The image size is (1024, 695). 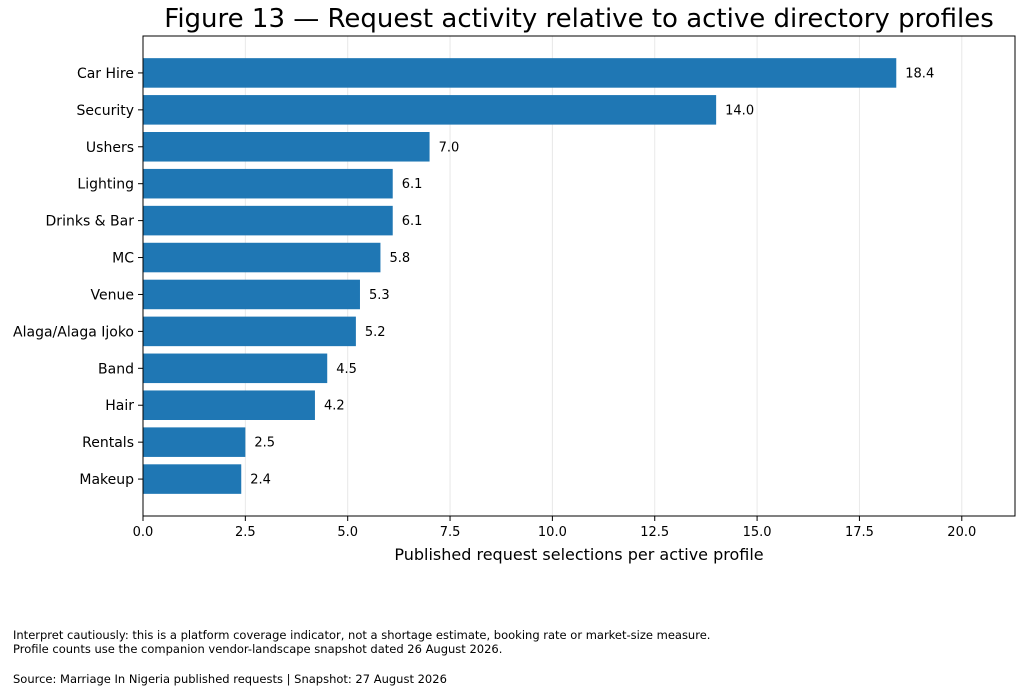 I want to click on y-tick-label: MC, so click(x=123, y=259).